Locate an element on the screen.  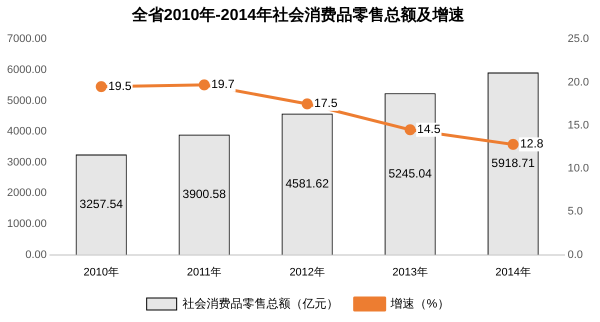
y-tick-label: 2000.00 is located at coordinates (26, 193).